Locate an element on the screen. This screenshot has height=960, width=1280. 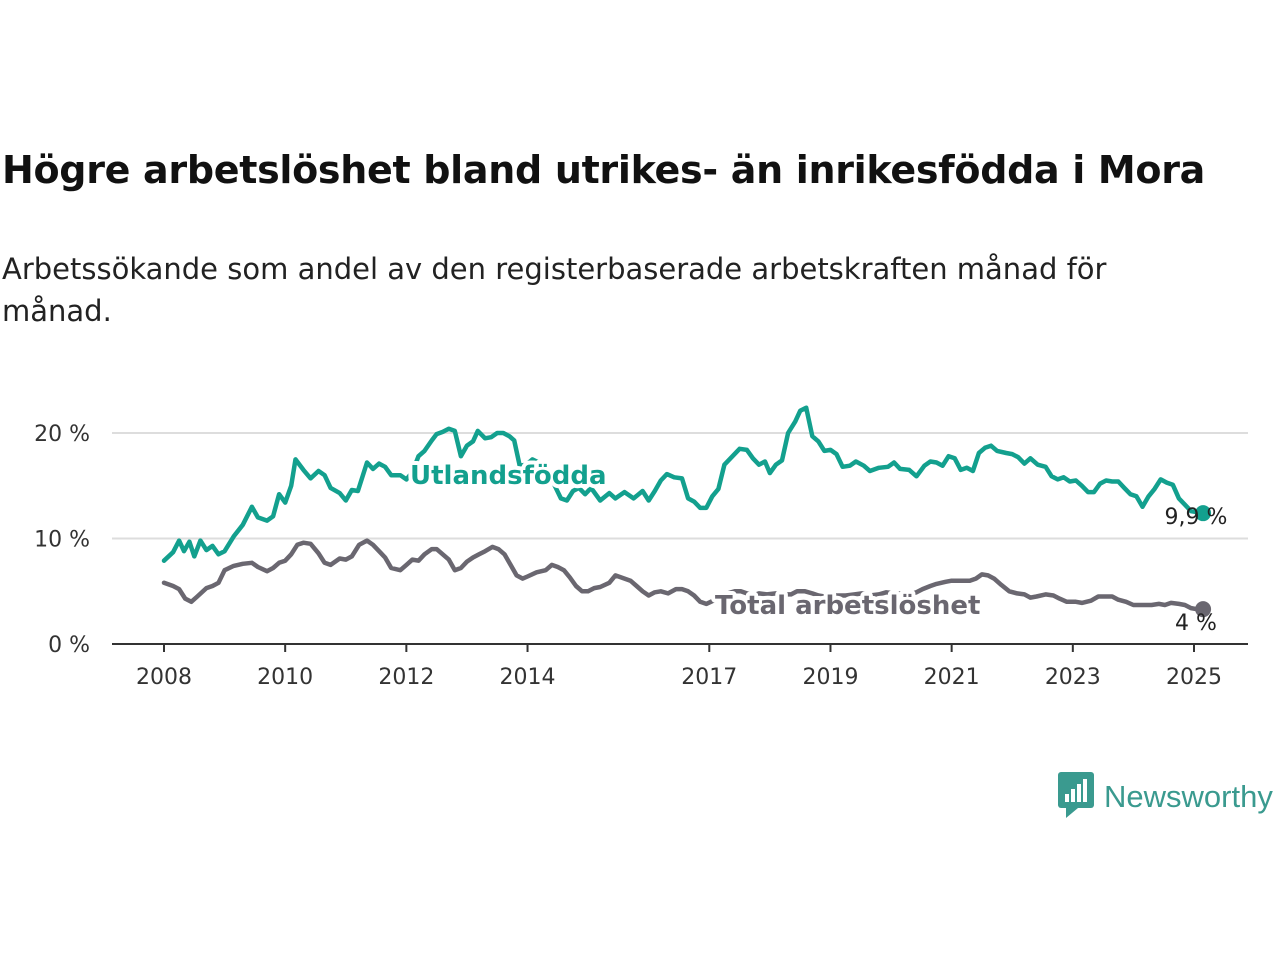
series-labels: Utlandsfödda Total arbetslöshet 9,9 % 4 % is located at coordinates (817, 546).